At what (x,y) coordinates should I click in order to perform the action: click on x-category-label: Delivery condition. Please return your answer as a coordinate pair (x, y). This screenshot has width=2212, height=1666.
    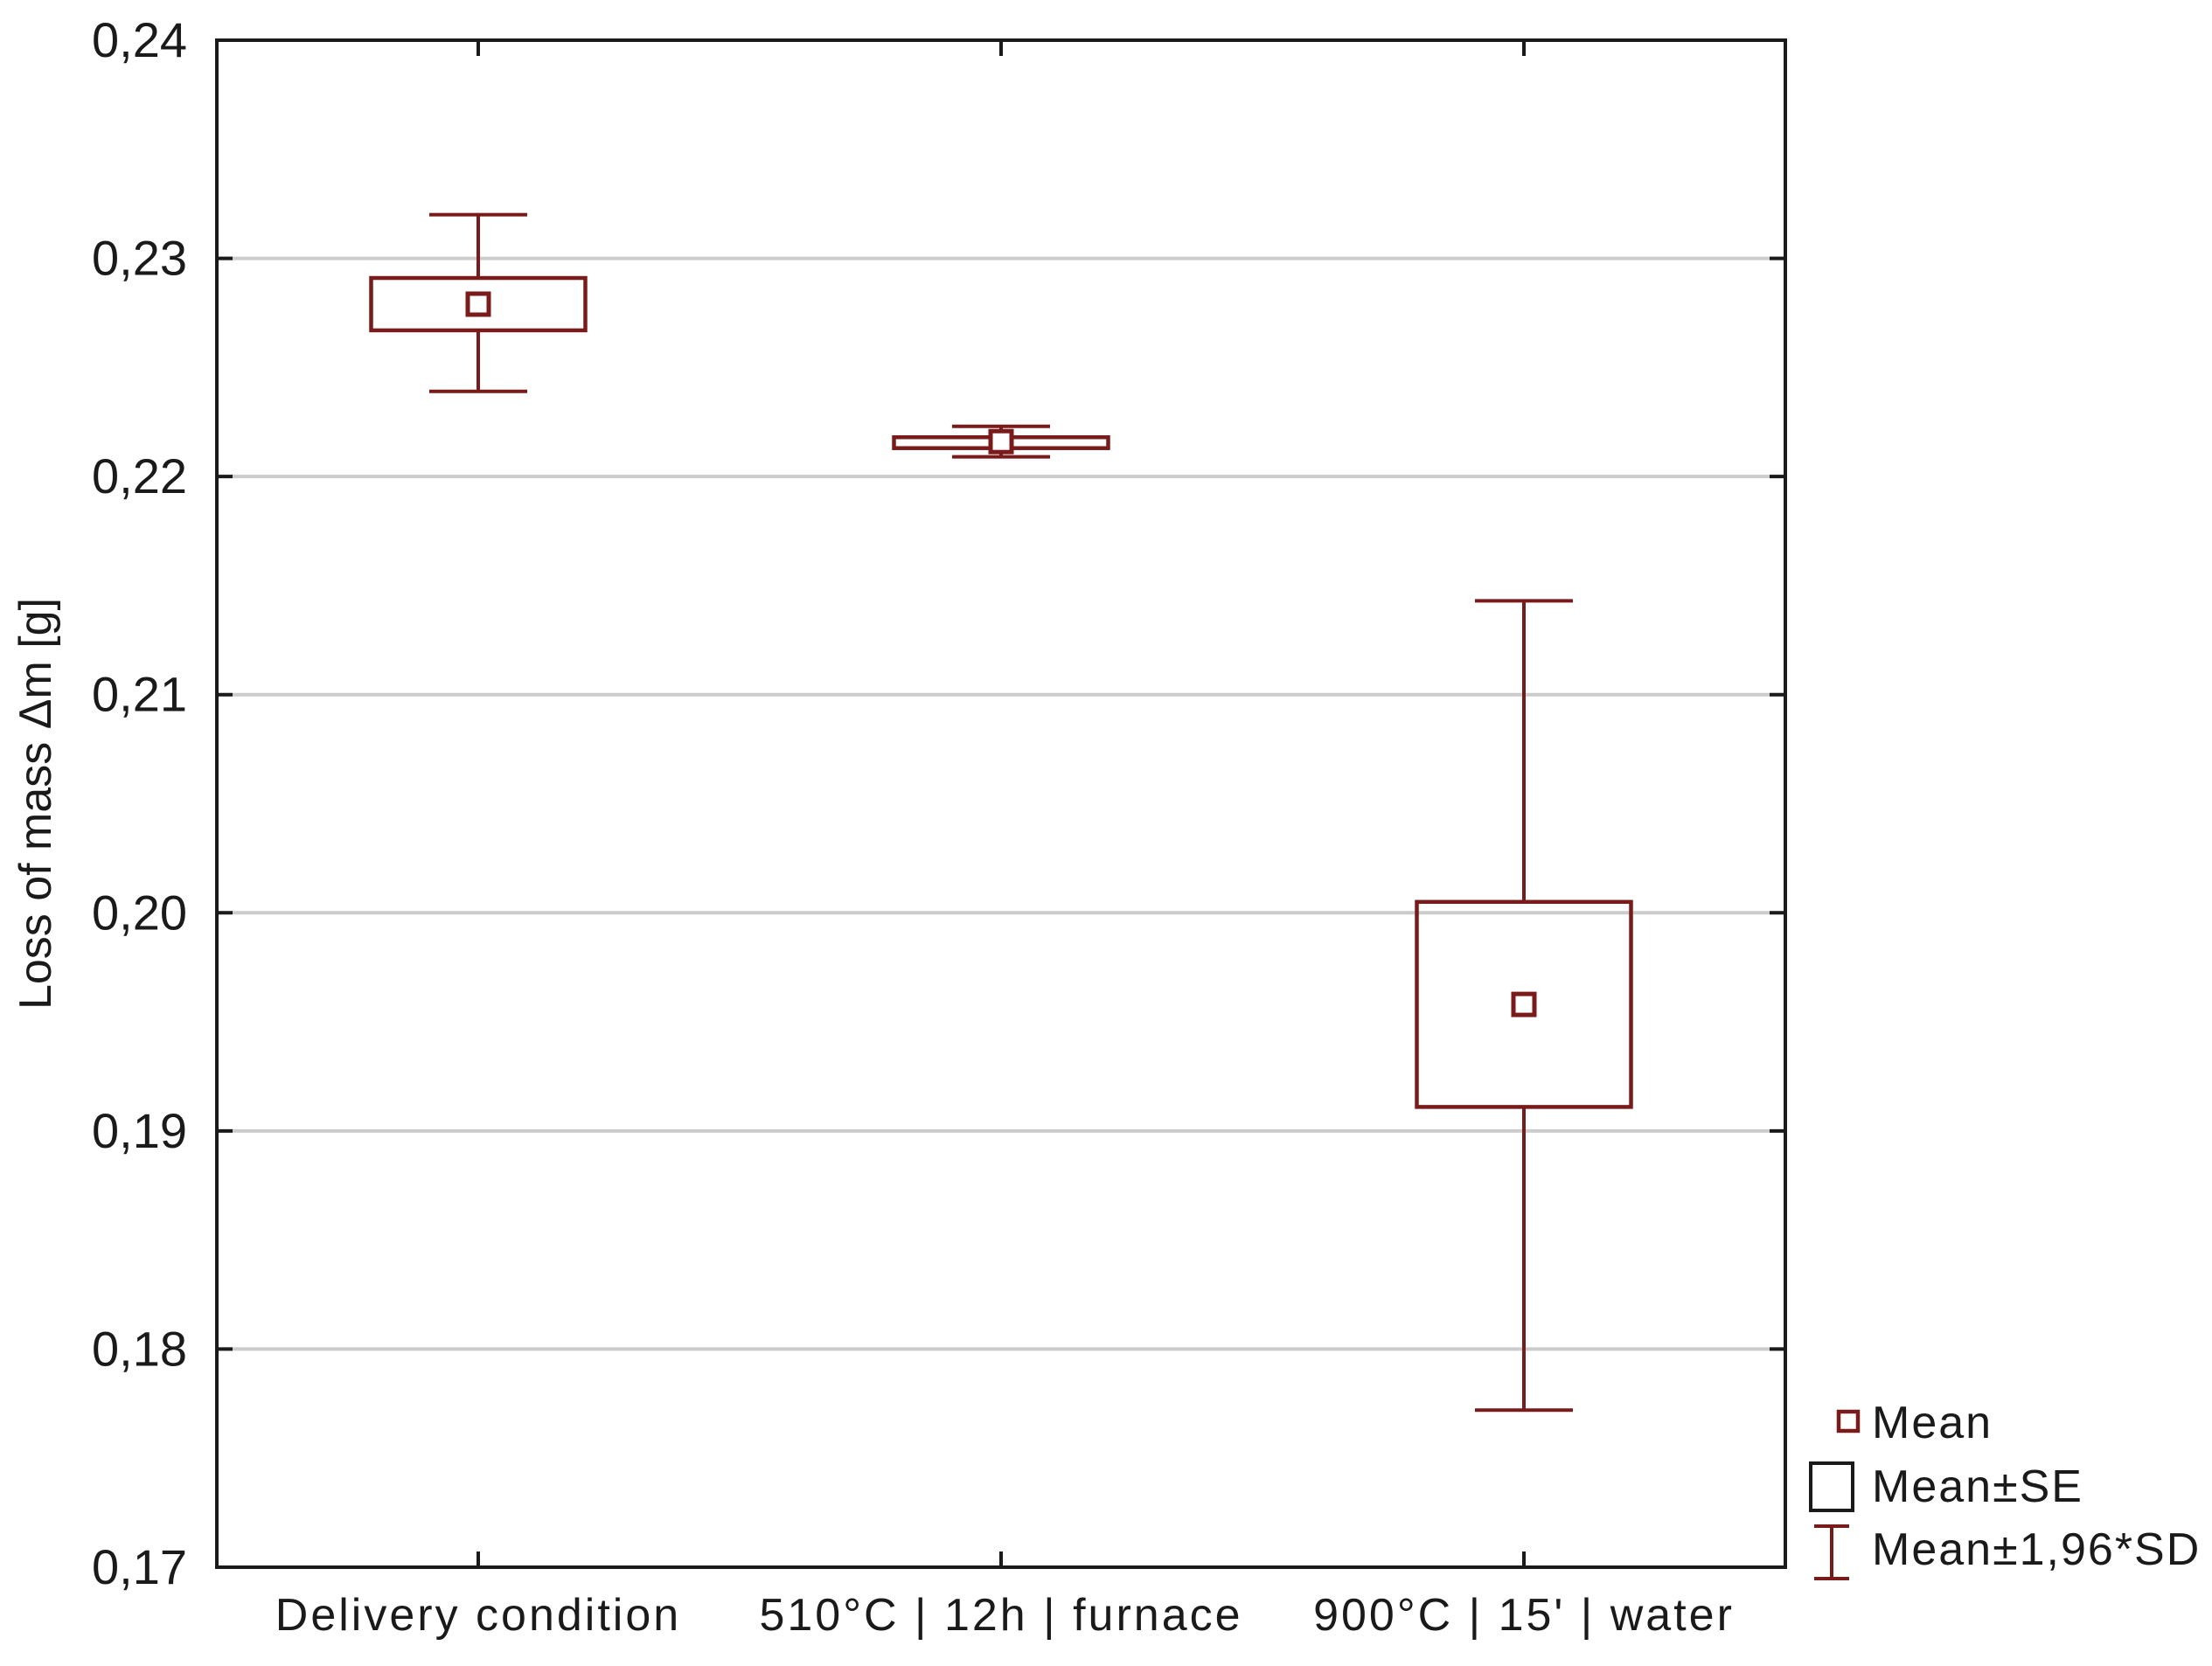
    Looking at the image, I should click on (478, 1615).